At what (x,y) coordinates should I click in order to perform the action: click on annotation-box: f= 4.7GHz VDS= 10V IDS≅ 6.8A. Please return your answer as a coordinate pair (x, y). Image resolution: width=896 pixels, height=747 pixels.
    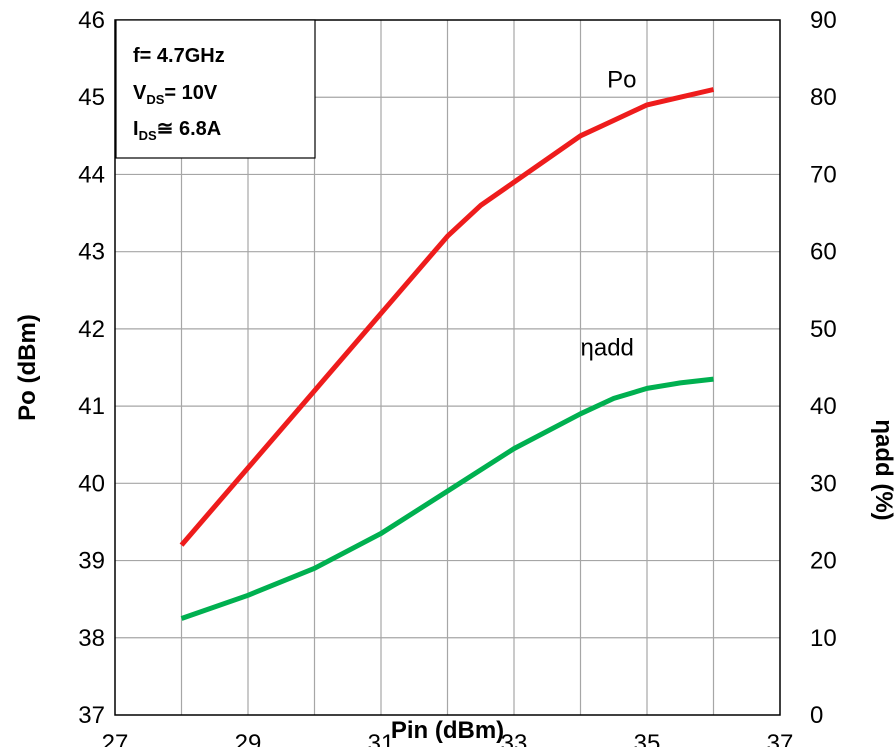
    Looking at the image, I should click on (215, 89).